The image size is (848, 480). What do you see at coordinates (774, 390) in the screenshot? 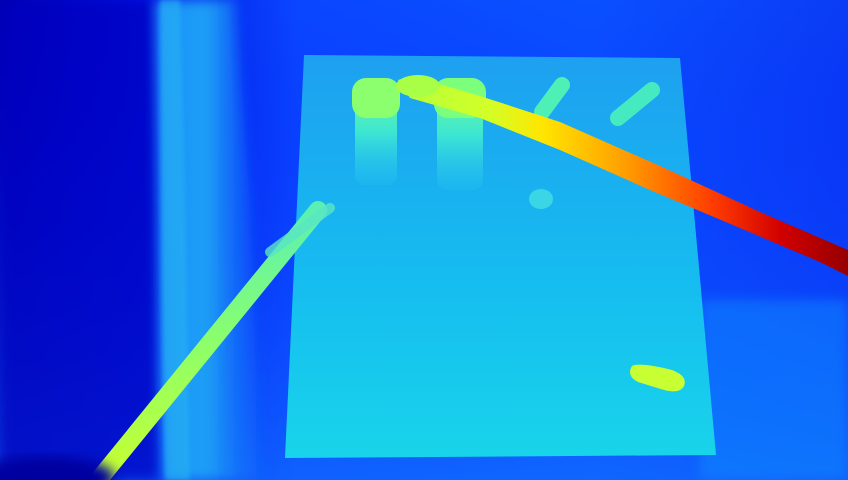
I see `floor-right-tint` at bounding box center [774, 390].